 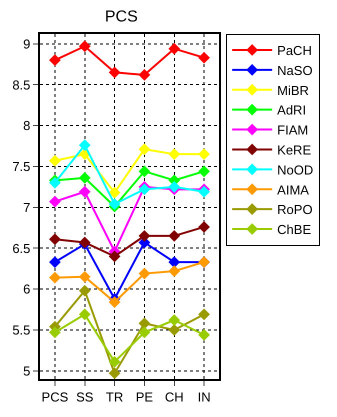 I want to click on x-tick-label: TR, so click(x=115, y=397).